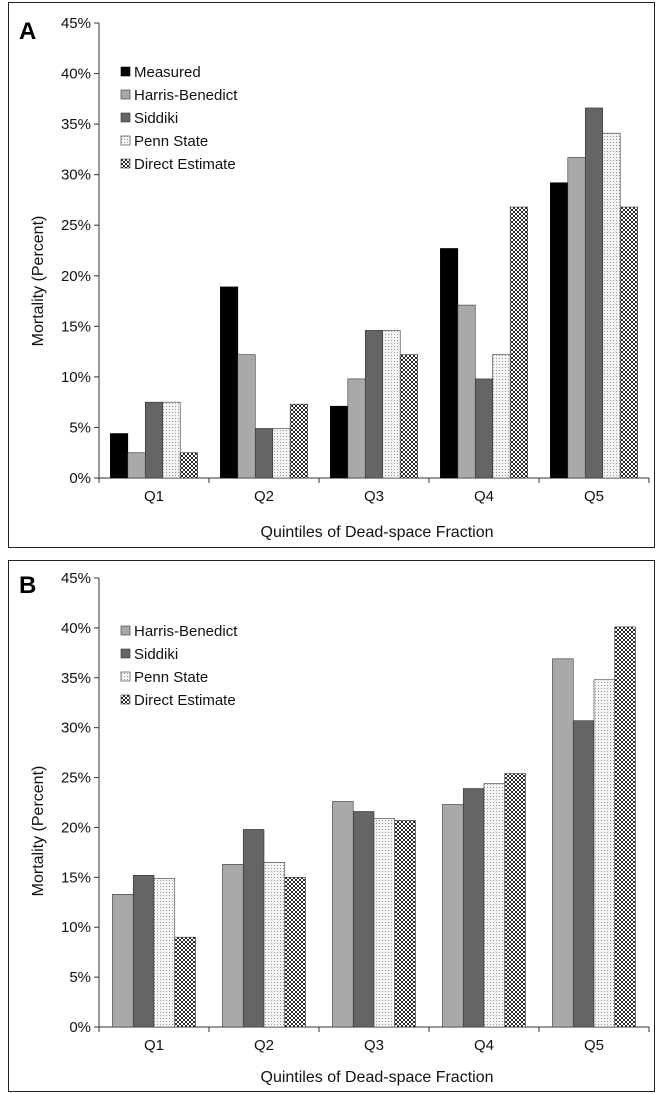 The height and width of the screenshot is (1094, 657). I want to click on panel-label-b: B, so click(27, 585).